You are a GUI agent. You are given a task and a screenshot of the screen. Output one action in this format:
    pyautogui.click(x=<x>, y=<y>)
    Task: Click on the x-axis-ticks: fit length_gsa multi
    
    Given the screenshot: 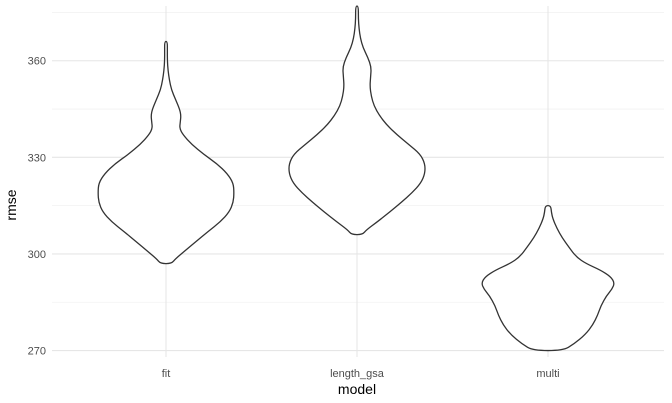 What is the action you would take?
    pyautogui.click(x=361, y=374)
    